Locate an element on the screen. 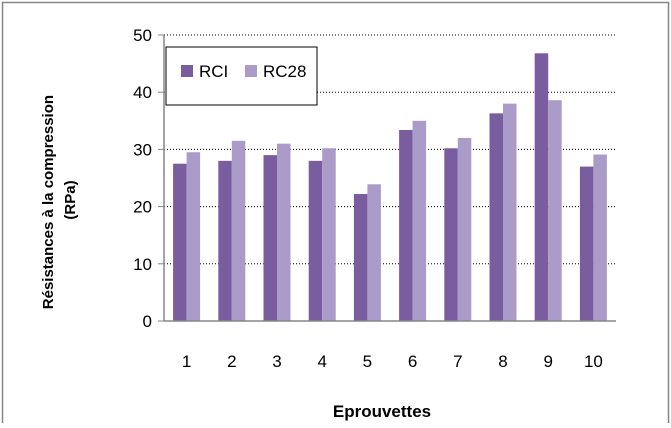 This screenshot has width=671, height=428. legend-swatch-rci is located at coordinates (187, 71).